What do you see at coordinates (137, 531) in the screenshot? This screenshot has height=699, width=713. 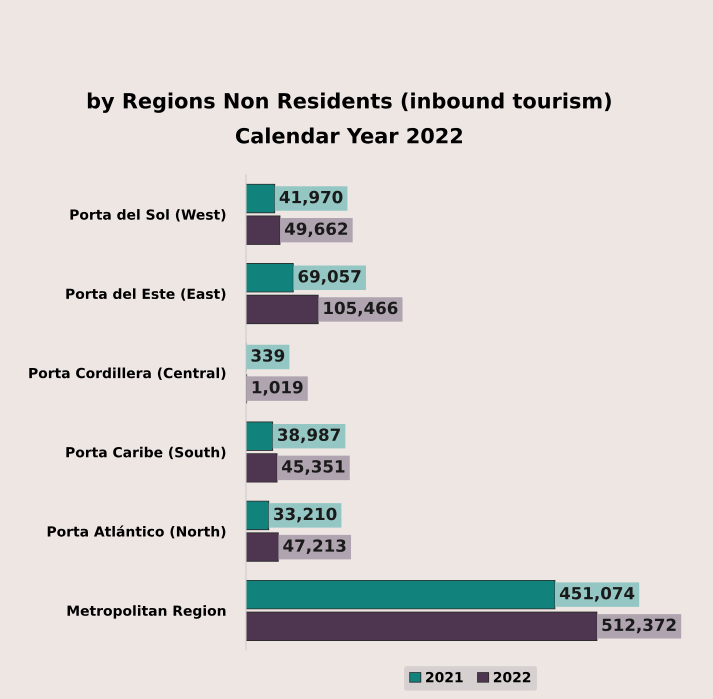 I see `y-tick-label: Porta Atlántico (North)` at bounding box center [137, 531].